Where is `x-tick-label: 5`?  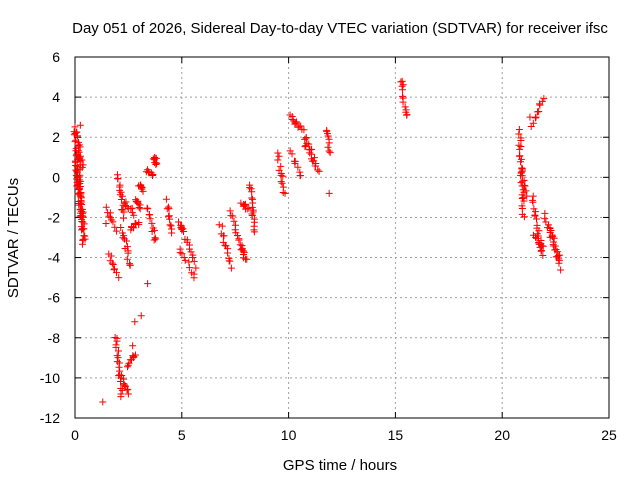 x-tick-label: 5 is located at coordinates (182, 435).